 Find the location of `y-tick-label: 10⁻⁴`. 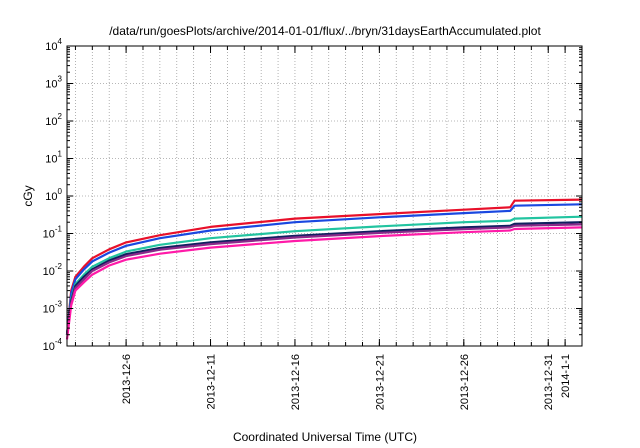

y-tick-label: 10⁻⁴ is located at coordinates (53, 345).